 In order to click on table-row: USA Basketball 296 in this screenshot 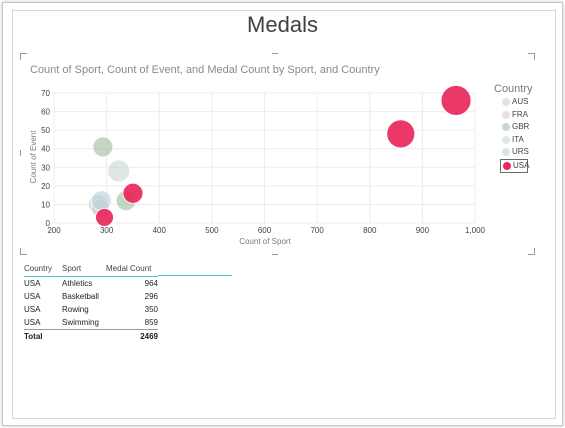, I will do `click(91, 296)`.